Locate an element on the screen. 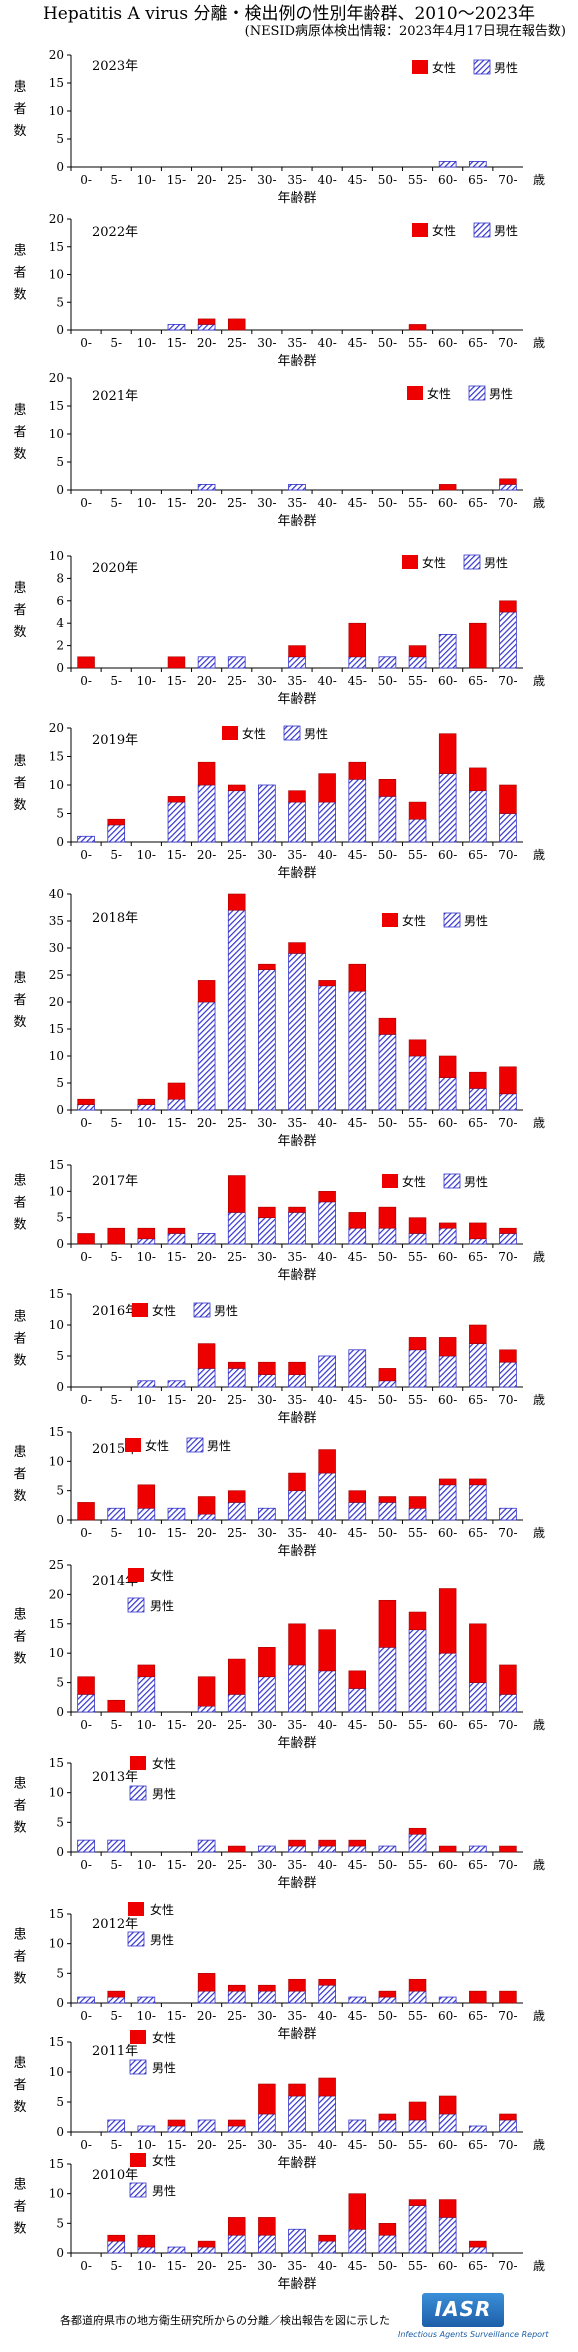  legend-label-female: 女性 is located at coordinates (414, 1181).